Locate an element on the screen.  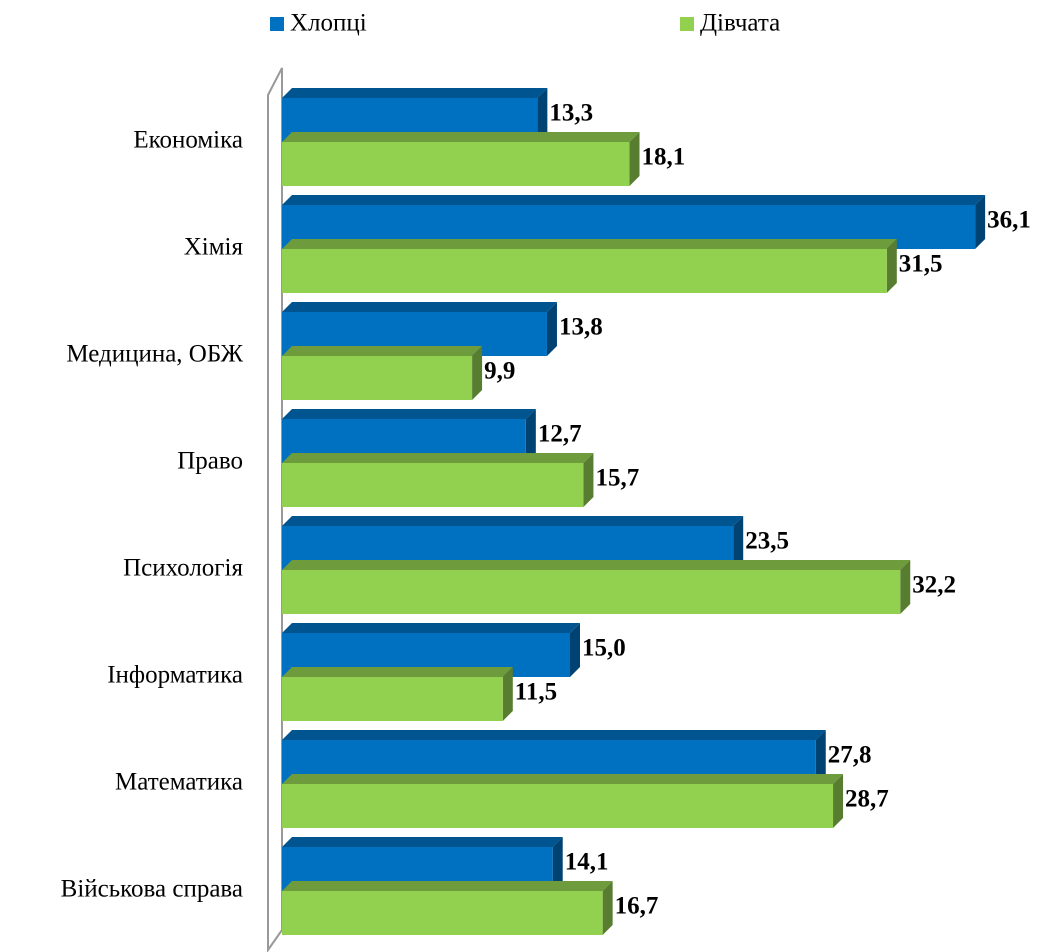
value-label: 12,7 is located at coordinates (560, 434).